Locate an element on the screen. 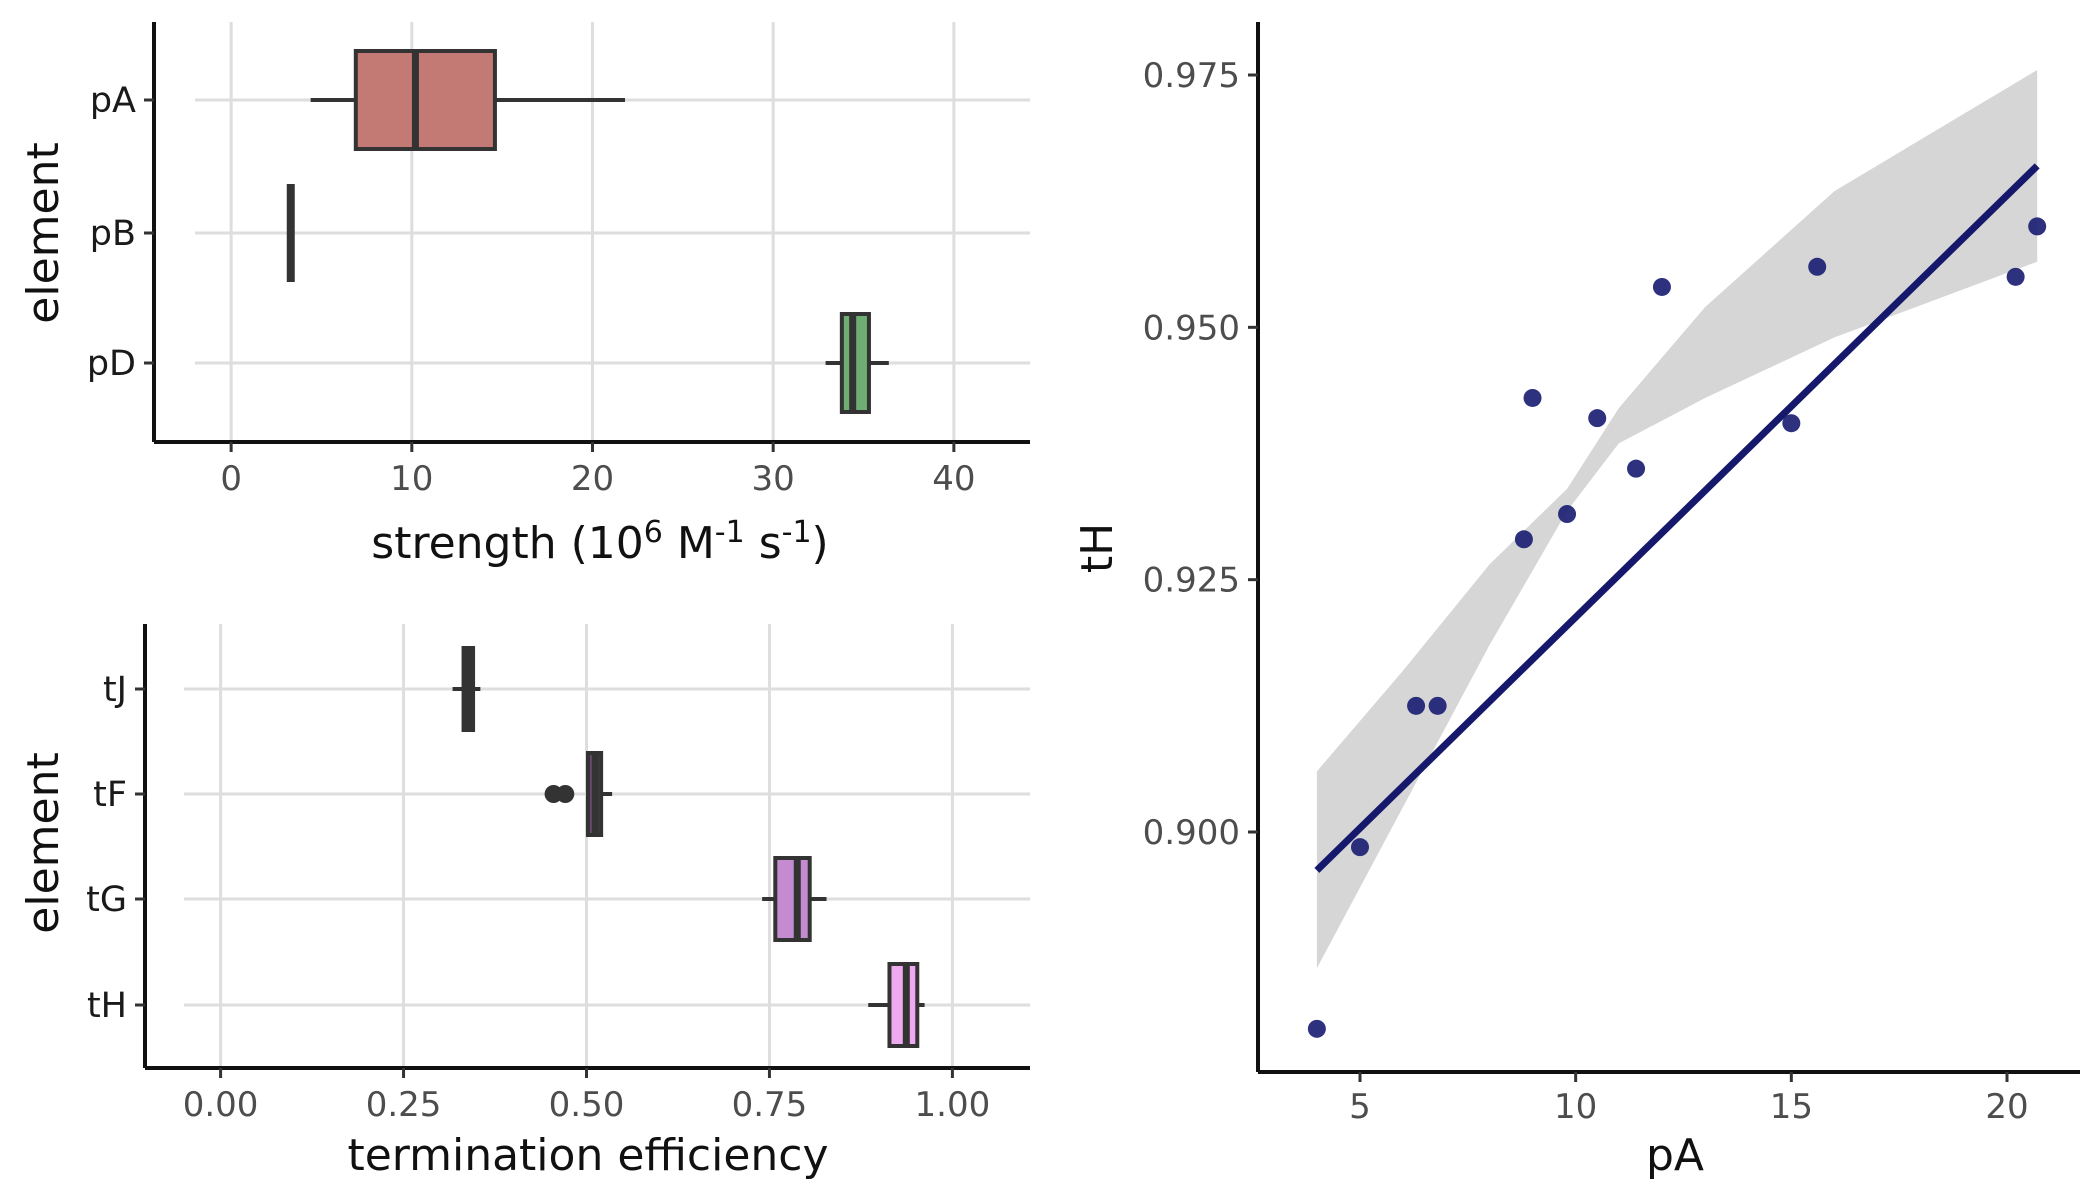 The image size is (2100, 1200). x-tick-label: 30 is located at coordinates (773, 479).